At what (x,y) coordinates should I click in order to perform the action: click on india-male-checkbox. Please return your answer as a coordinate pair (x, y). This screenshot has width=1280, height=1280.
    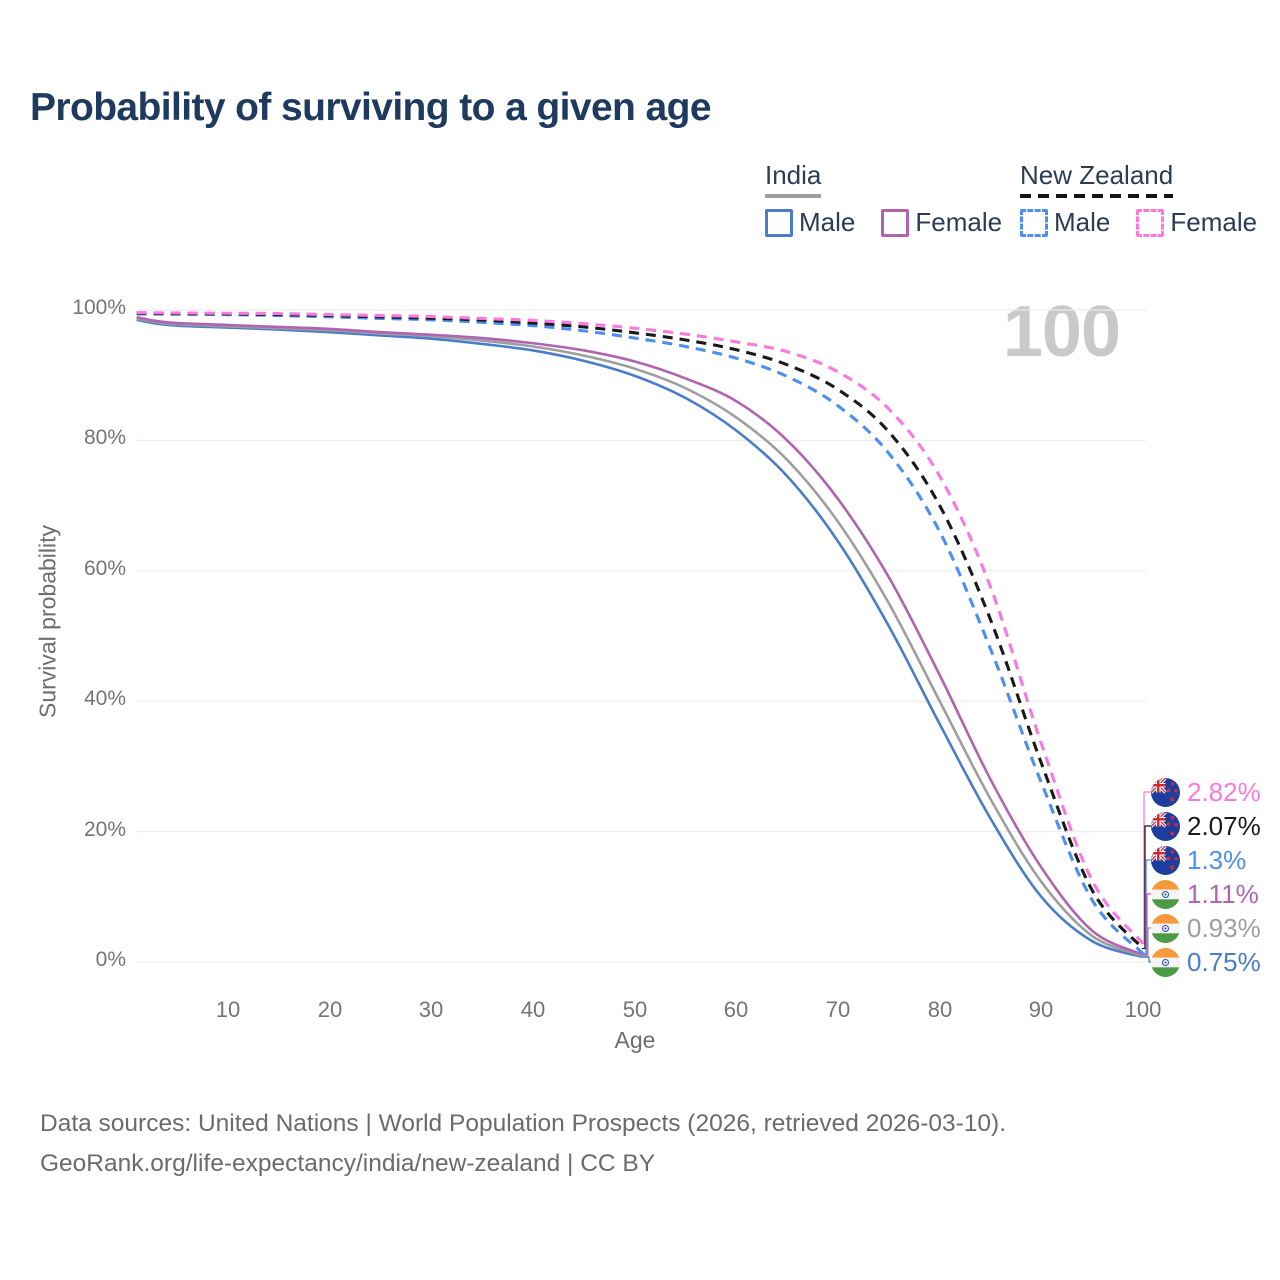
    Looking at the image, I should click on (779, 222).